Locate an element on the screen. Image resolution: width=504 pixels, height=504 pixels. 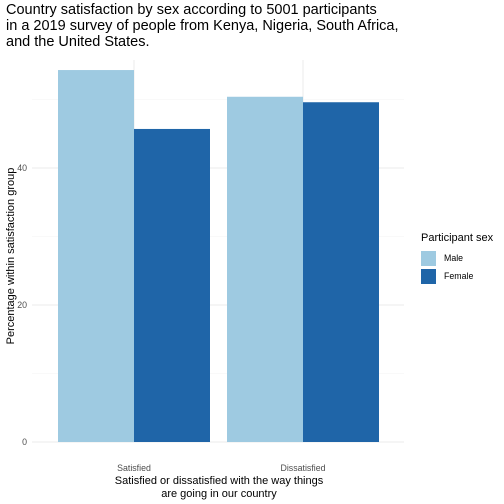
y-tick-label: 20 is located at coordinates (22, 305).